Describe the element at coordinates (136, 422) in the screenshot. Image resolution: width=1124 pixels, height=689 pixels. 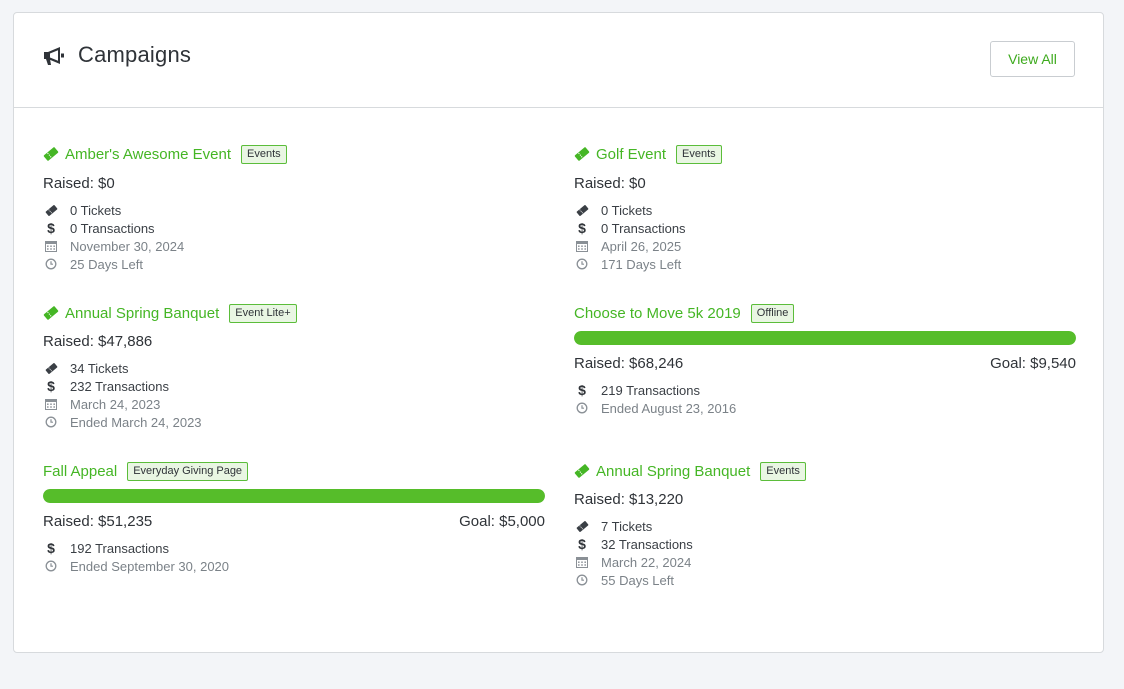
I see `time-status: Ended March 24, 2023` at that location.